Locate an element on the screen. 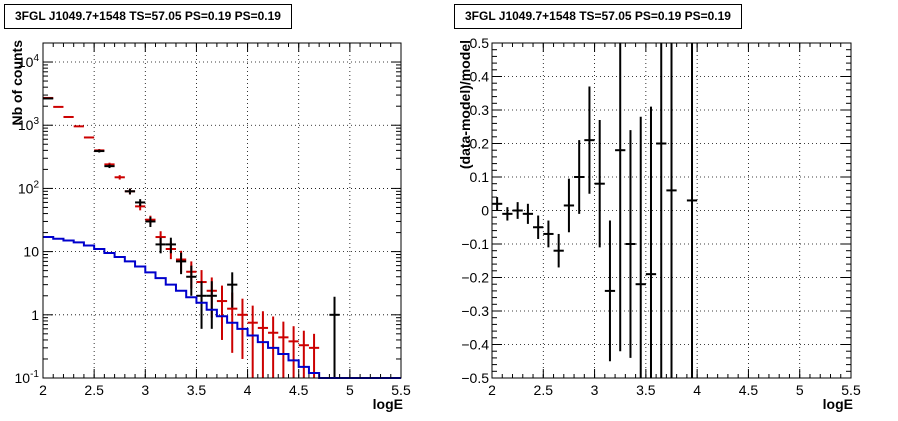 This screenshot has width=898, height=421. right-x-tick-label: 2.5 is located at coordinates (544, 390).